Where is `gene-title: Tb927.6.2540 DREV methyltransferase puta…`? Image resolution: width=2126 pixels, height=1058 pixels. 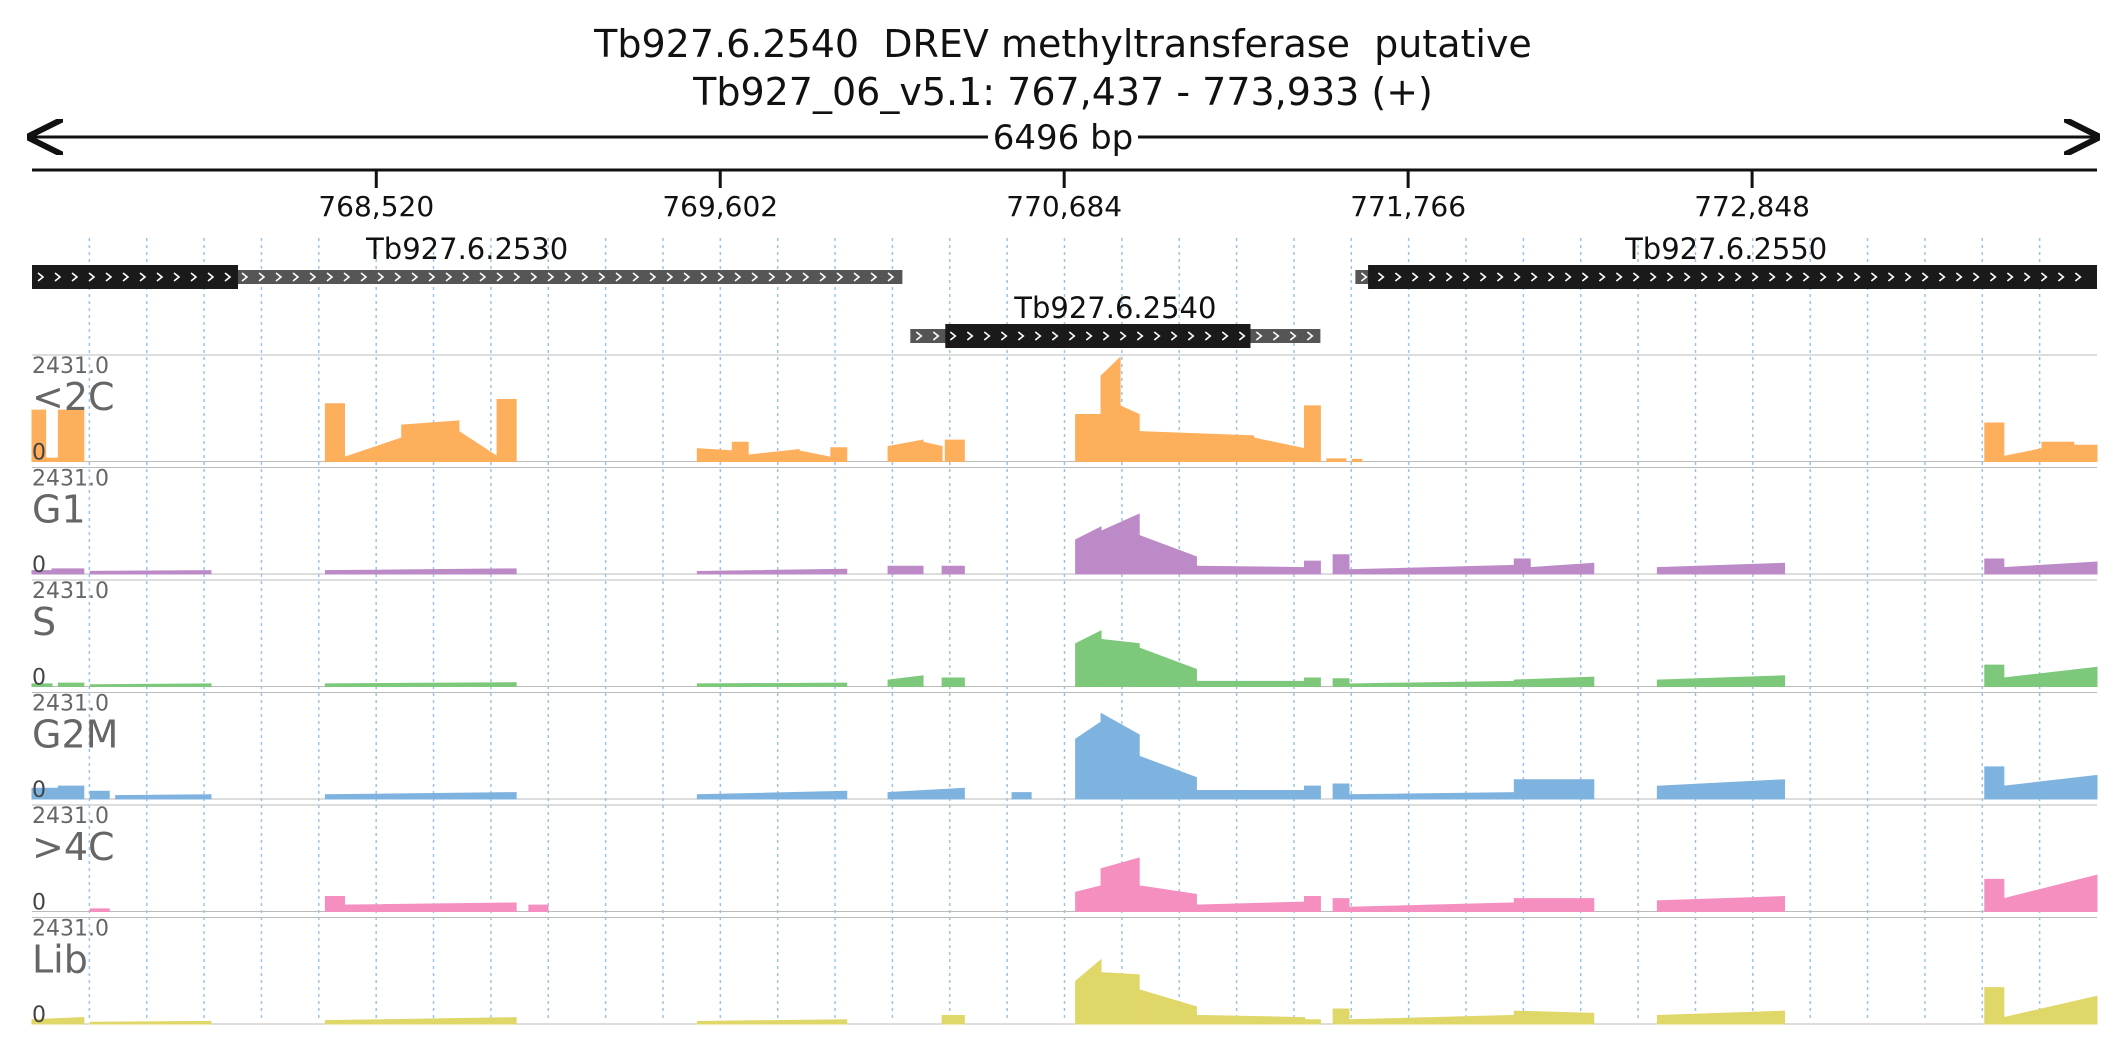 gene-title: Tb927.6.2540 DREV methyltransferase puta… is located at coordinates (1063, 44).